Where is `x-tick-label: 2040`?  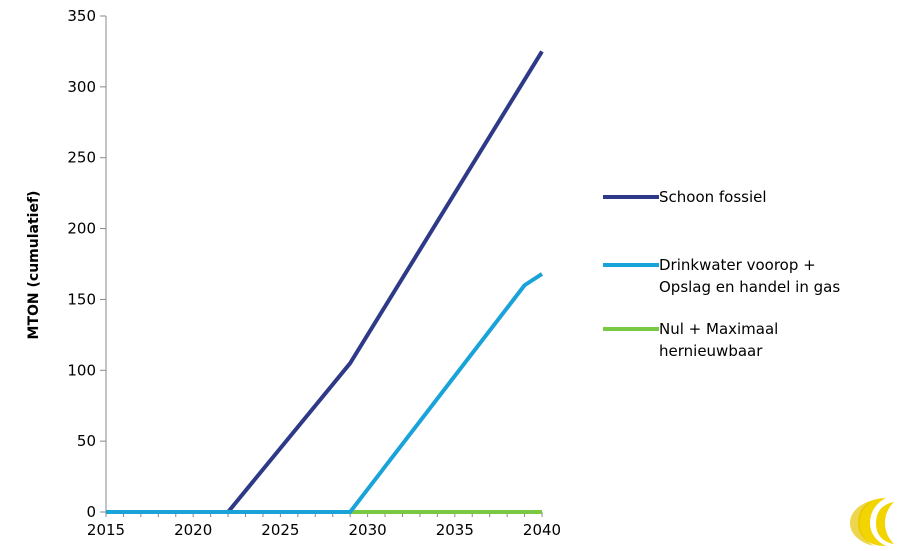 x-tick-label: 2040 is located at coordinates (542, 530).